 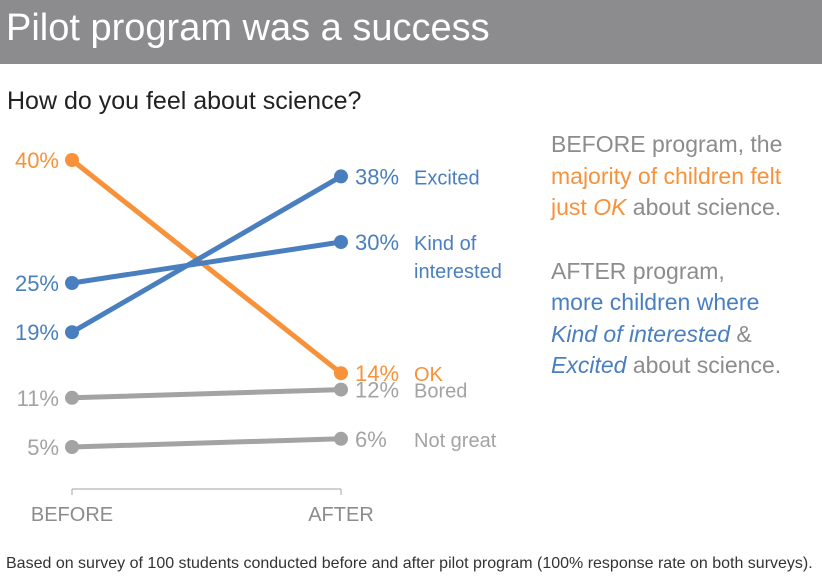 What do you see at coordinates (704, 207) in the screenshot?
I see `before-annotation-tail: about science.` at bounding box center [704, 207].